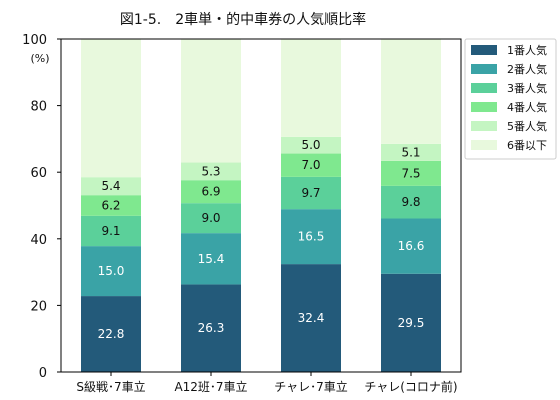  I want to click on data-label: 7.0, so click(310, 165).